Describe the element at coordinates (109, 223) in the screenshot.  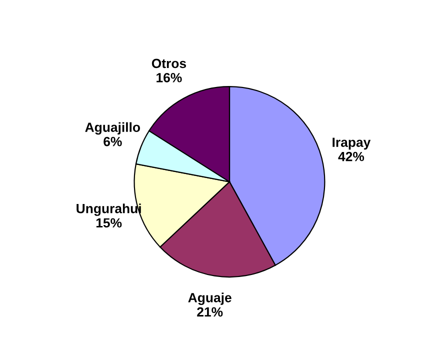
I see `data-label: 15%` at that location.